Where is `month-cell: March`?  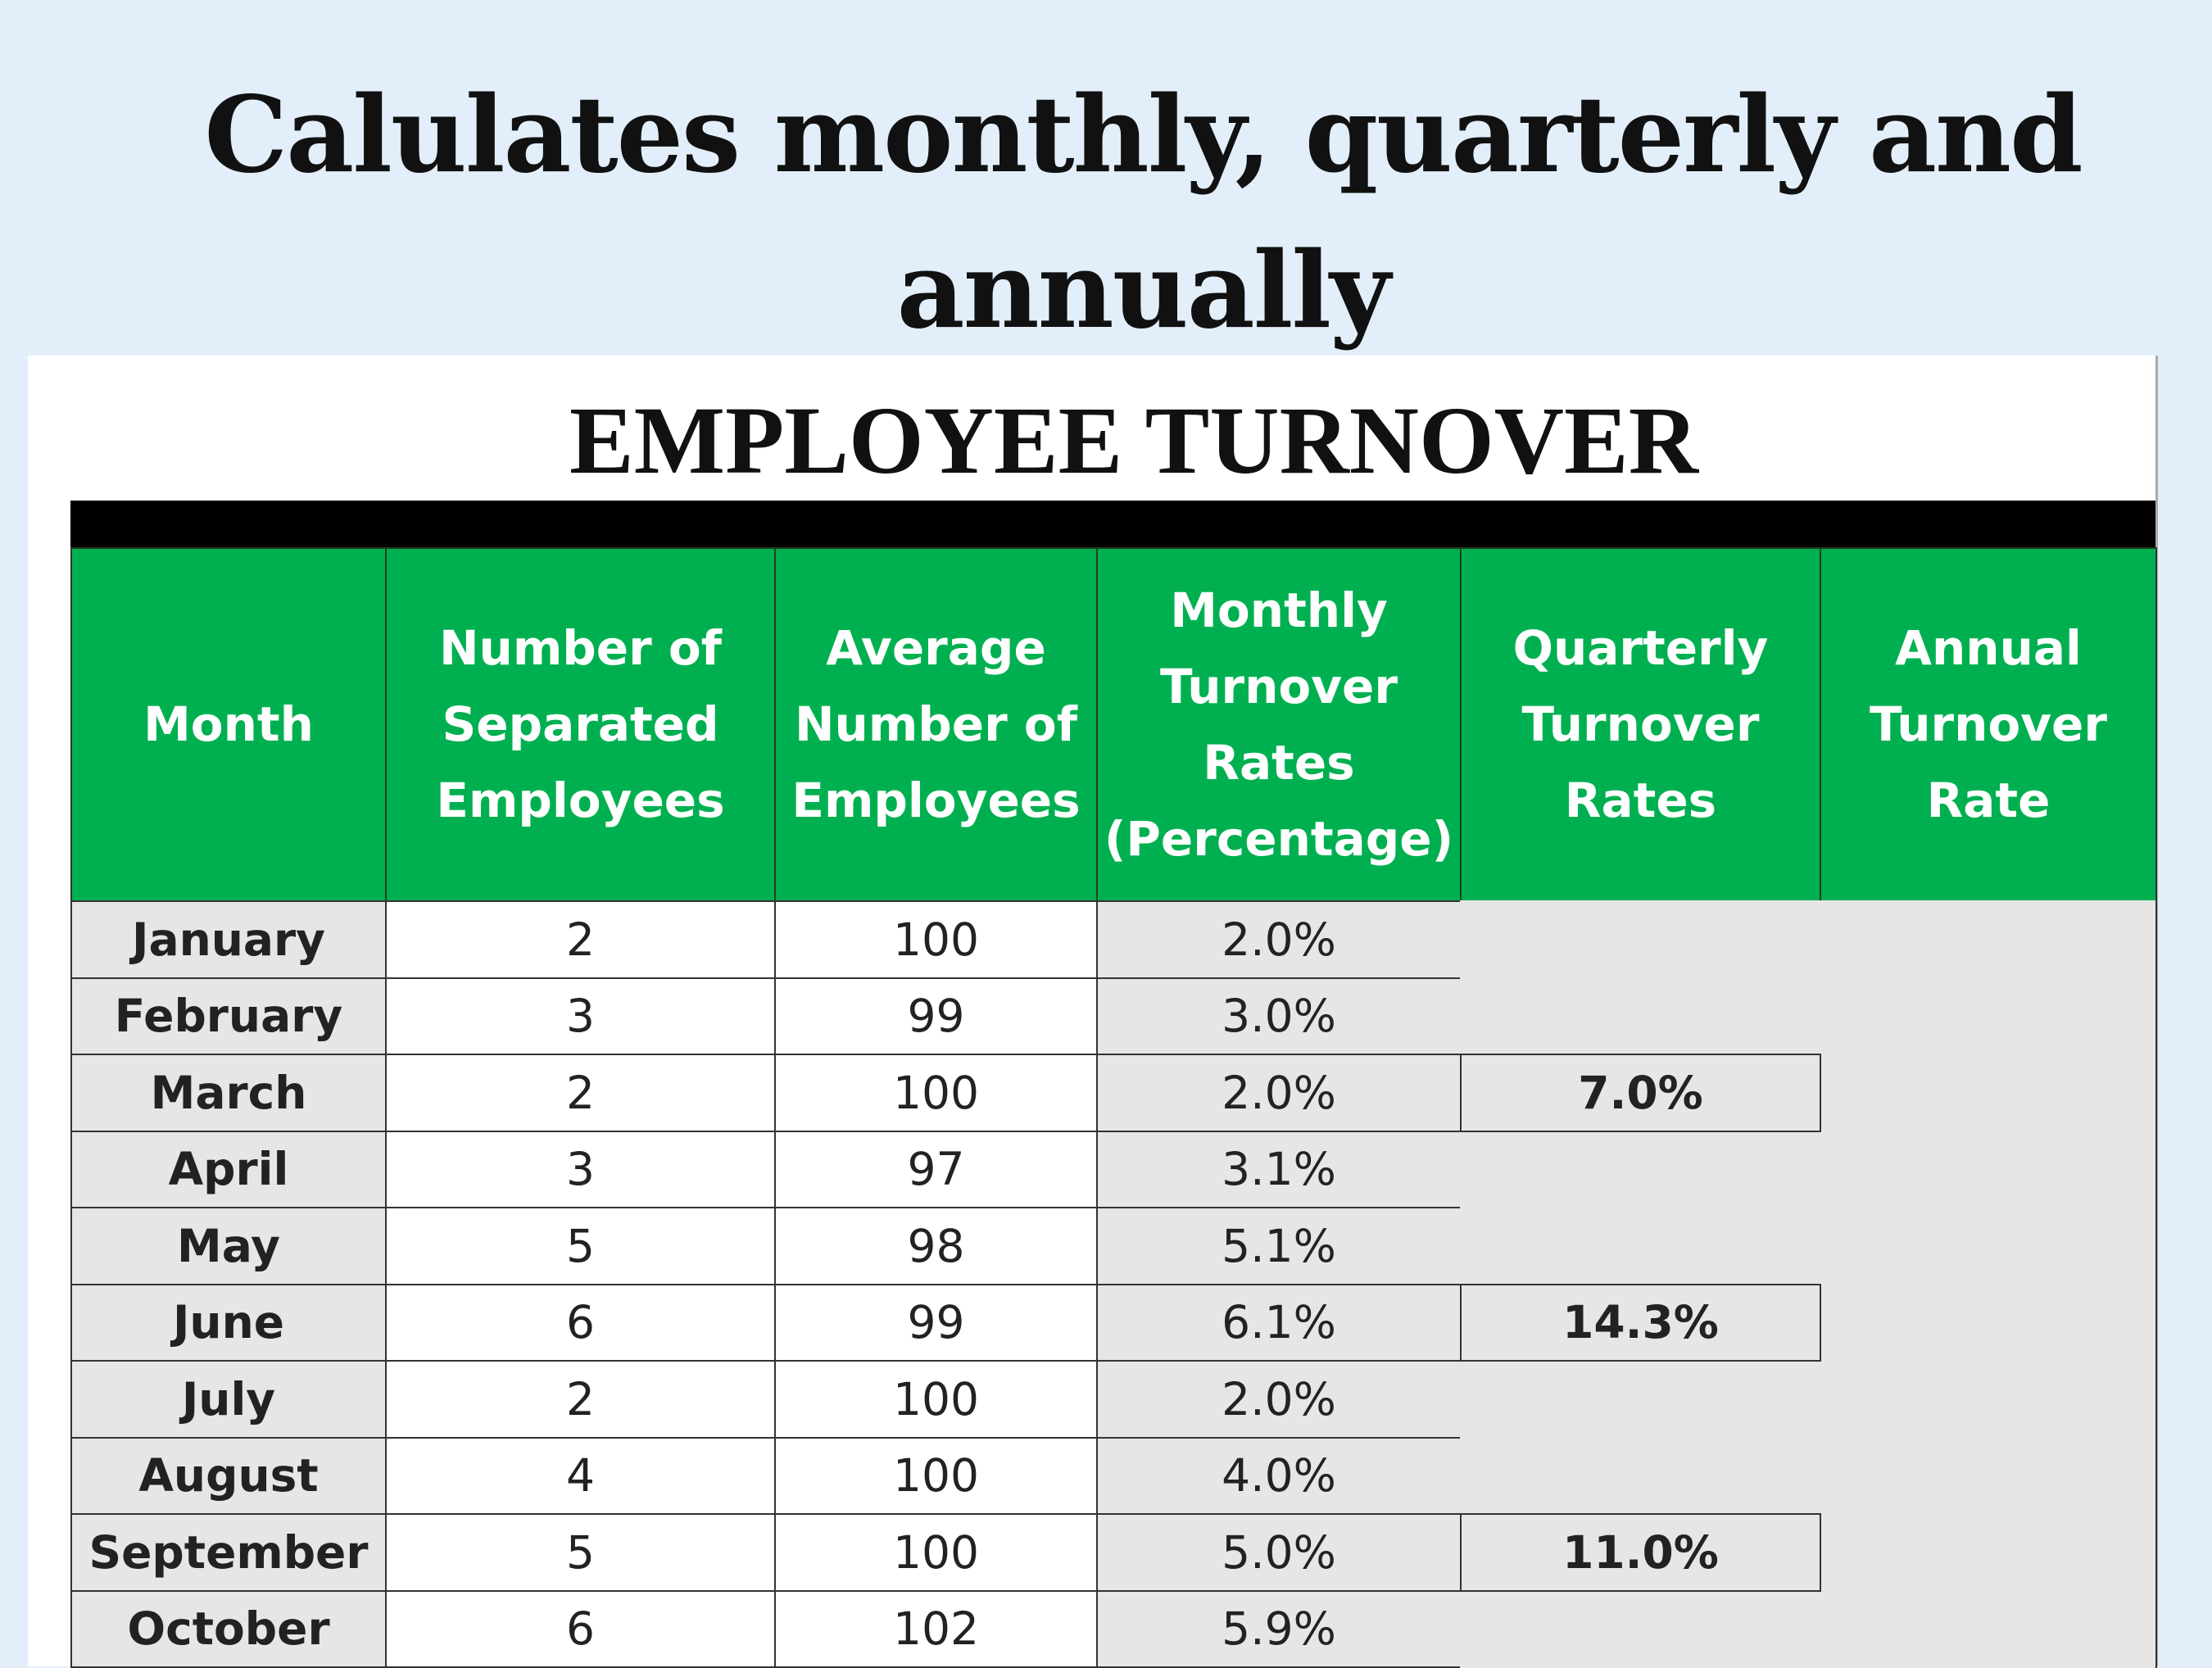 month-cell: March is located at coordinates (228, 1093).